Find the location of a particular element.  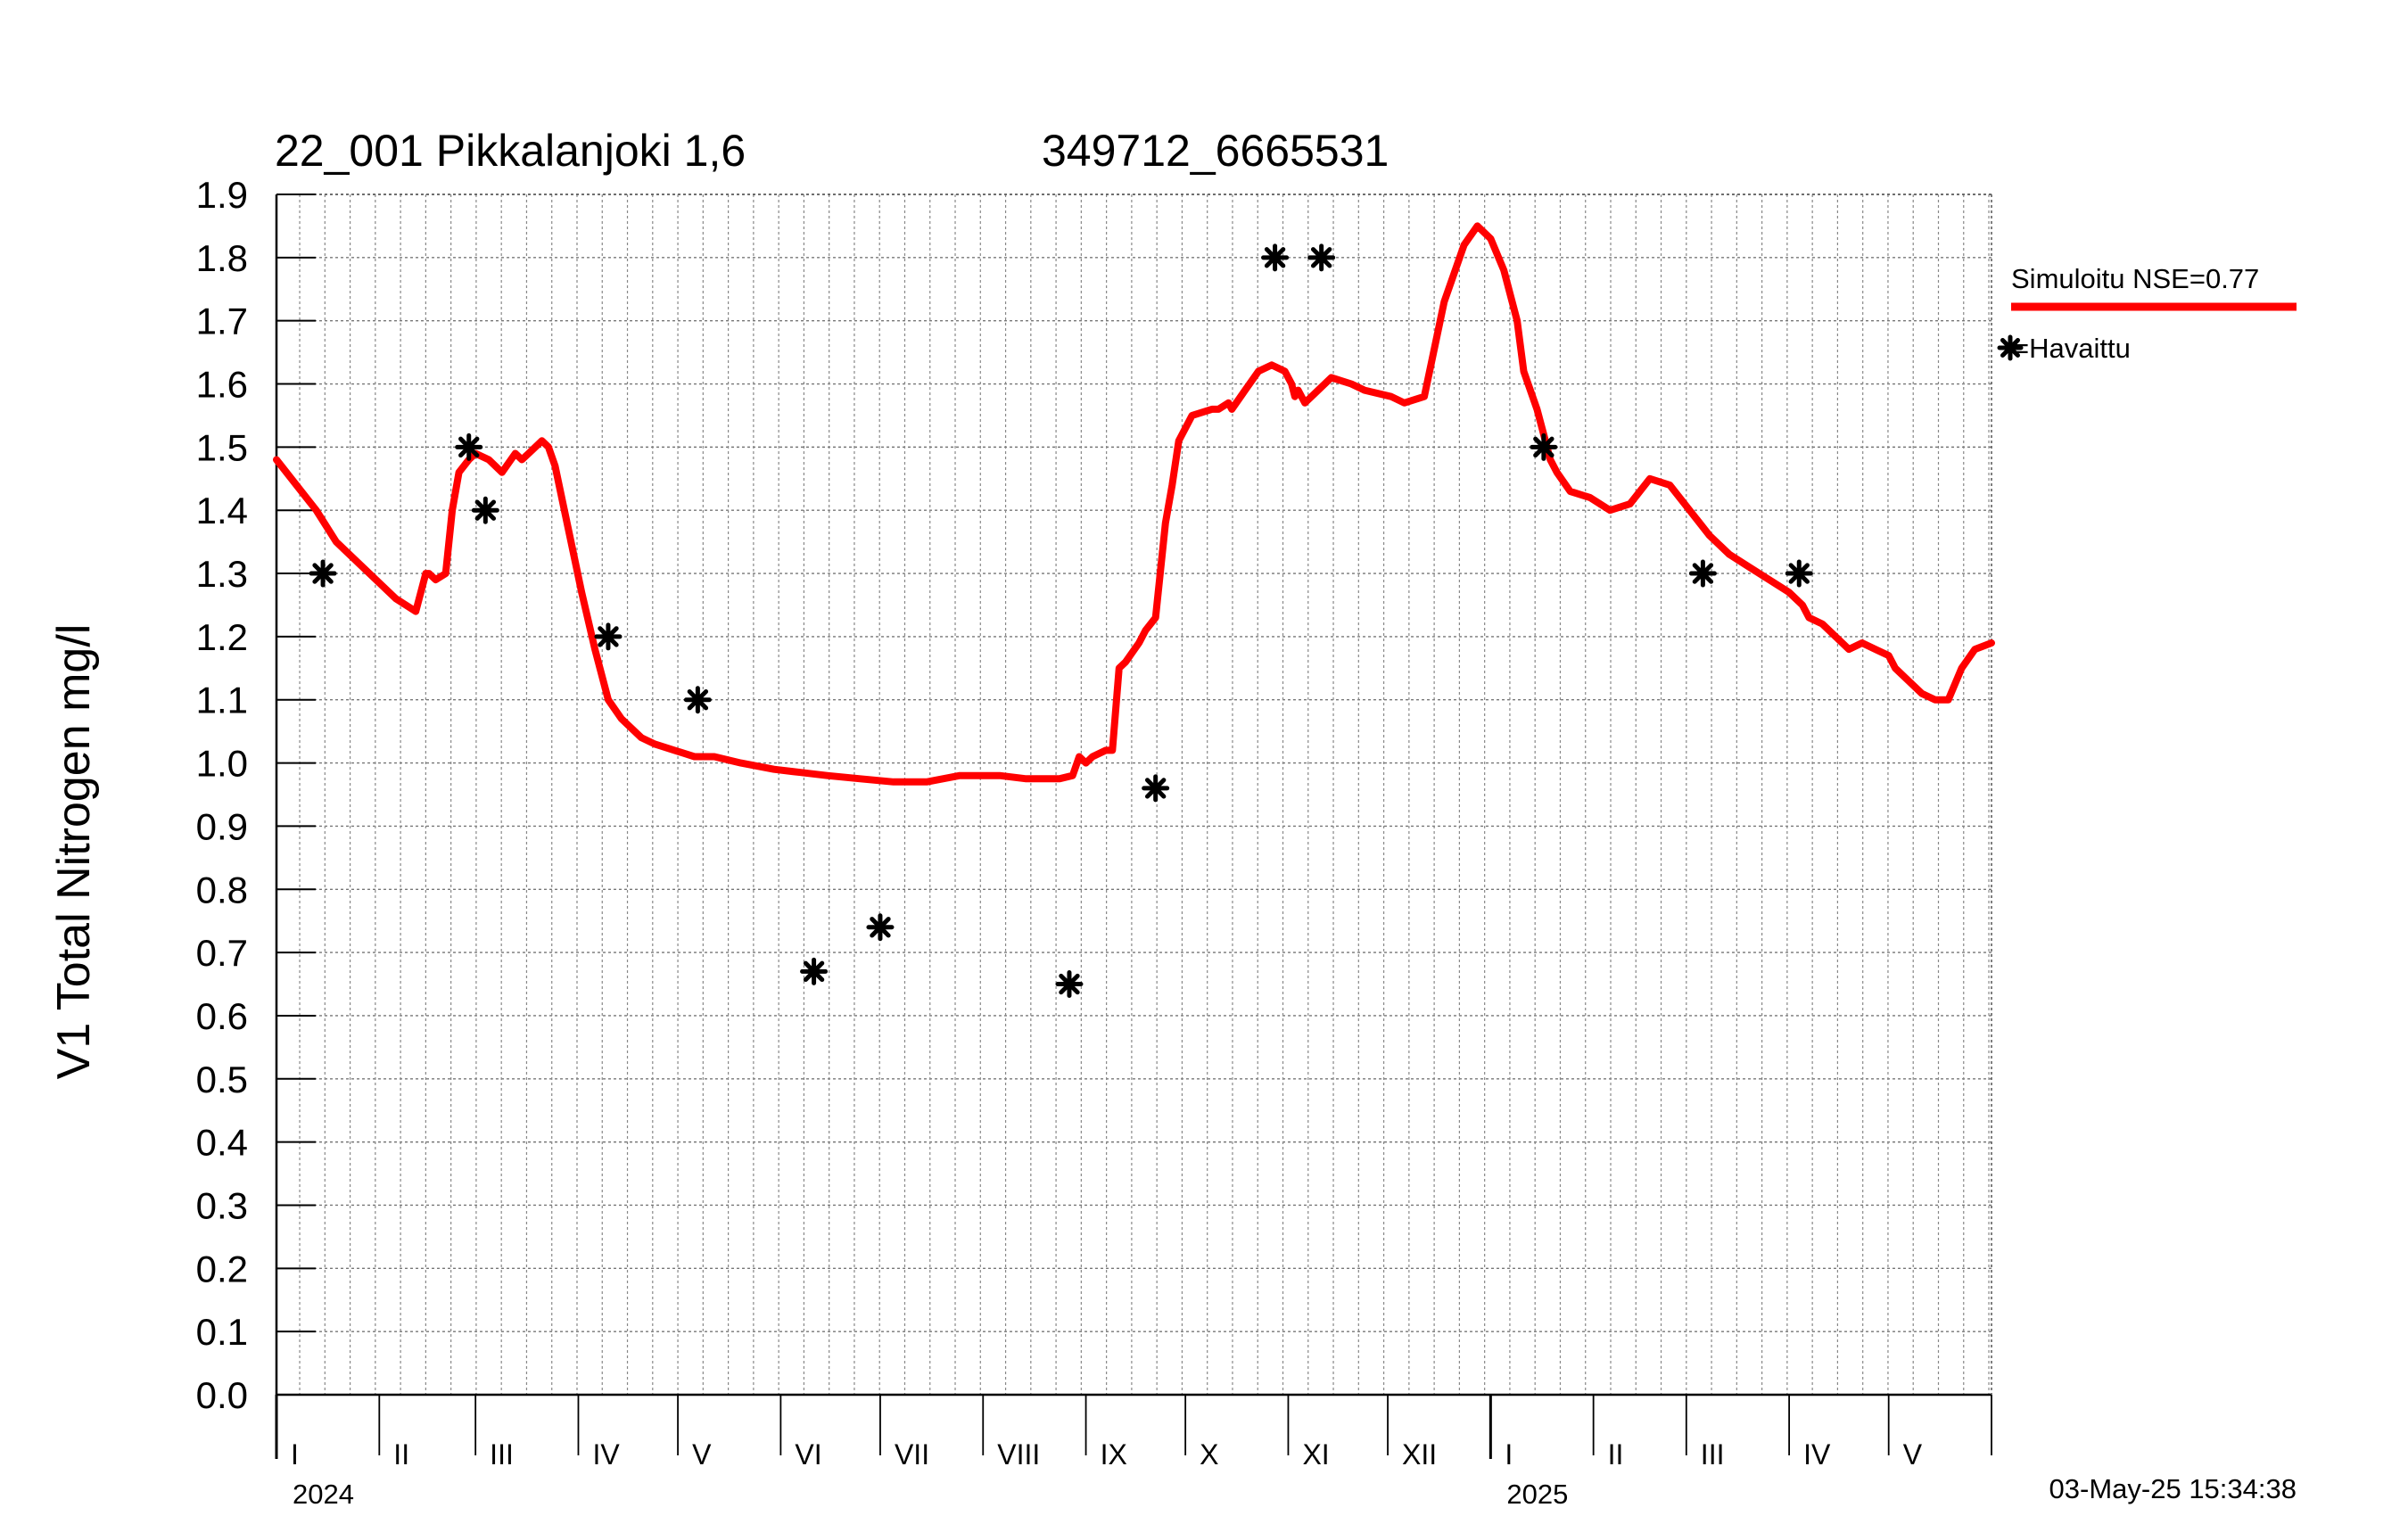

chart-title-left: 22_001 Pikkalanjoki 1,6 is located at coordinates (510, 151).